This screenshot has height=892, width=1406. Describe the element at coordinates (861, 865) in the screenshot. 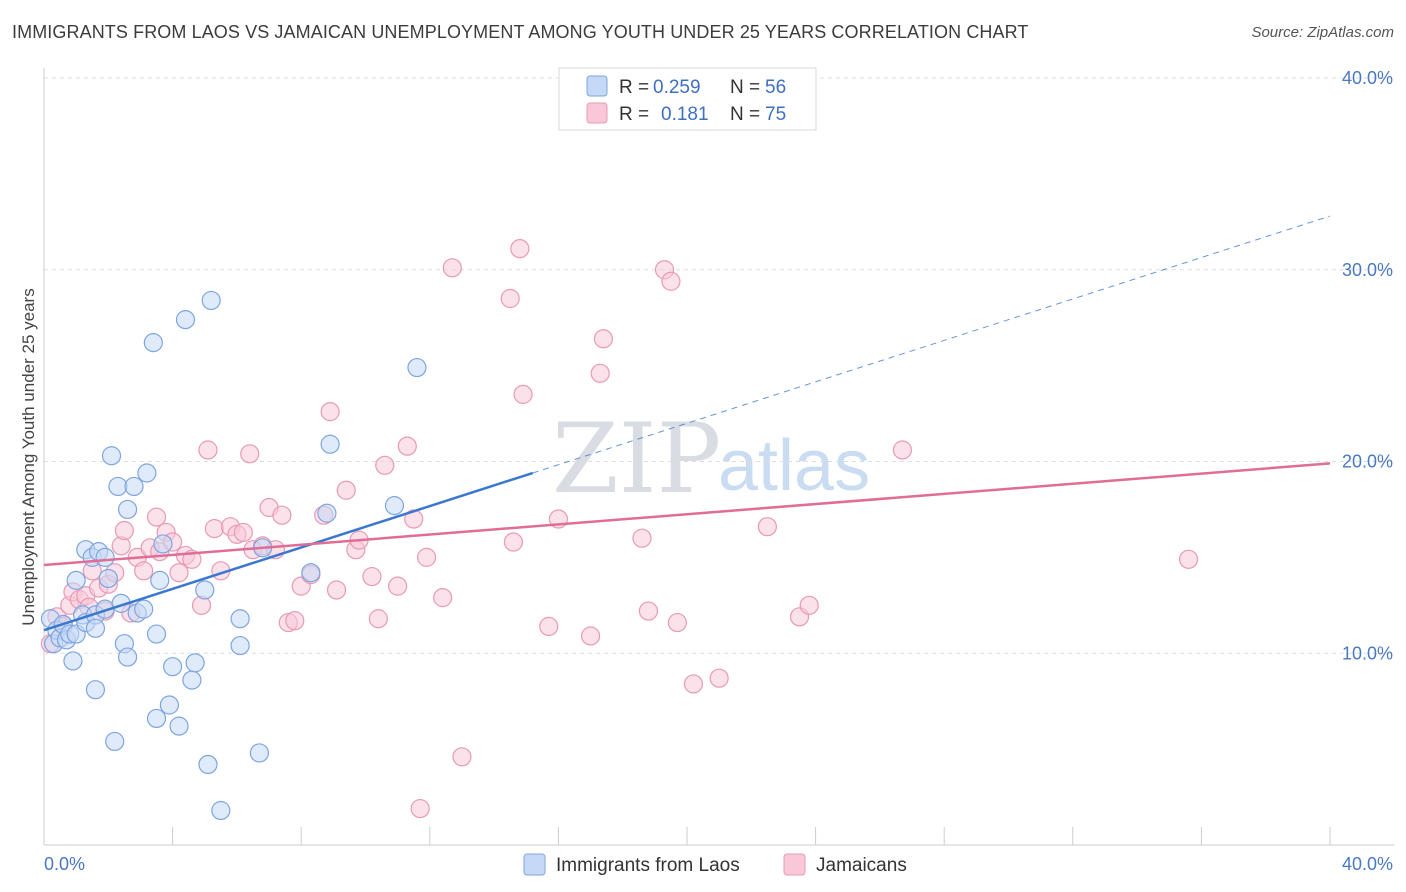

I see `bottom-legend-label-jamaicans: Jamaicans` at that location.